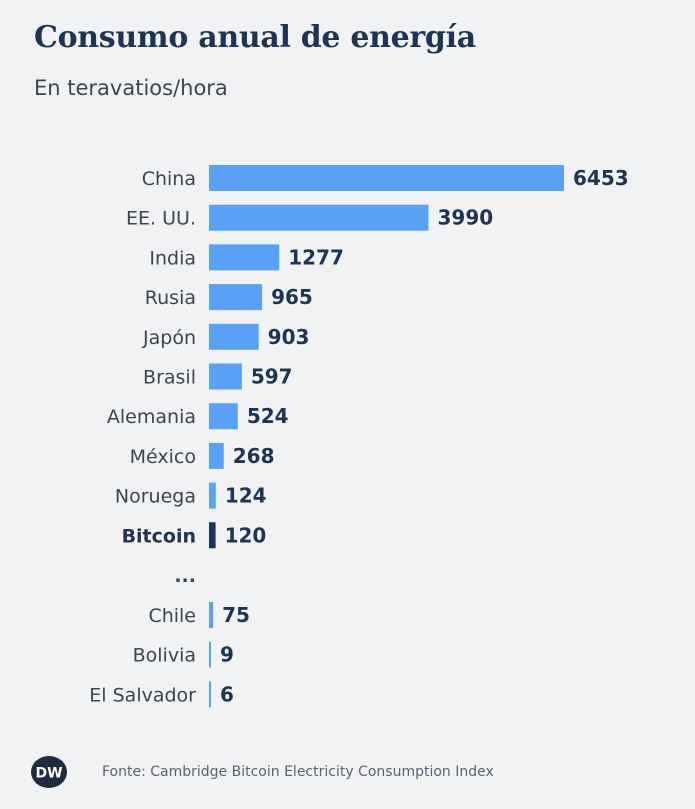  What do you see at coordinates (227, 694) in the screenshot?
I see `value-label: 6` at bounding box center [227, 694].